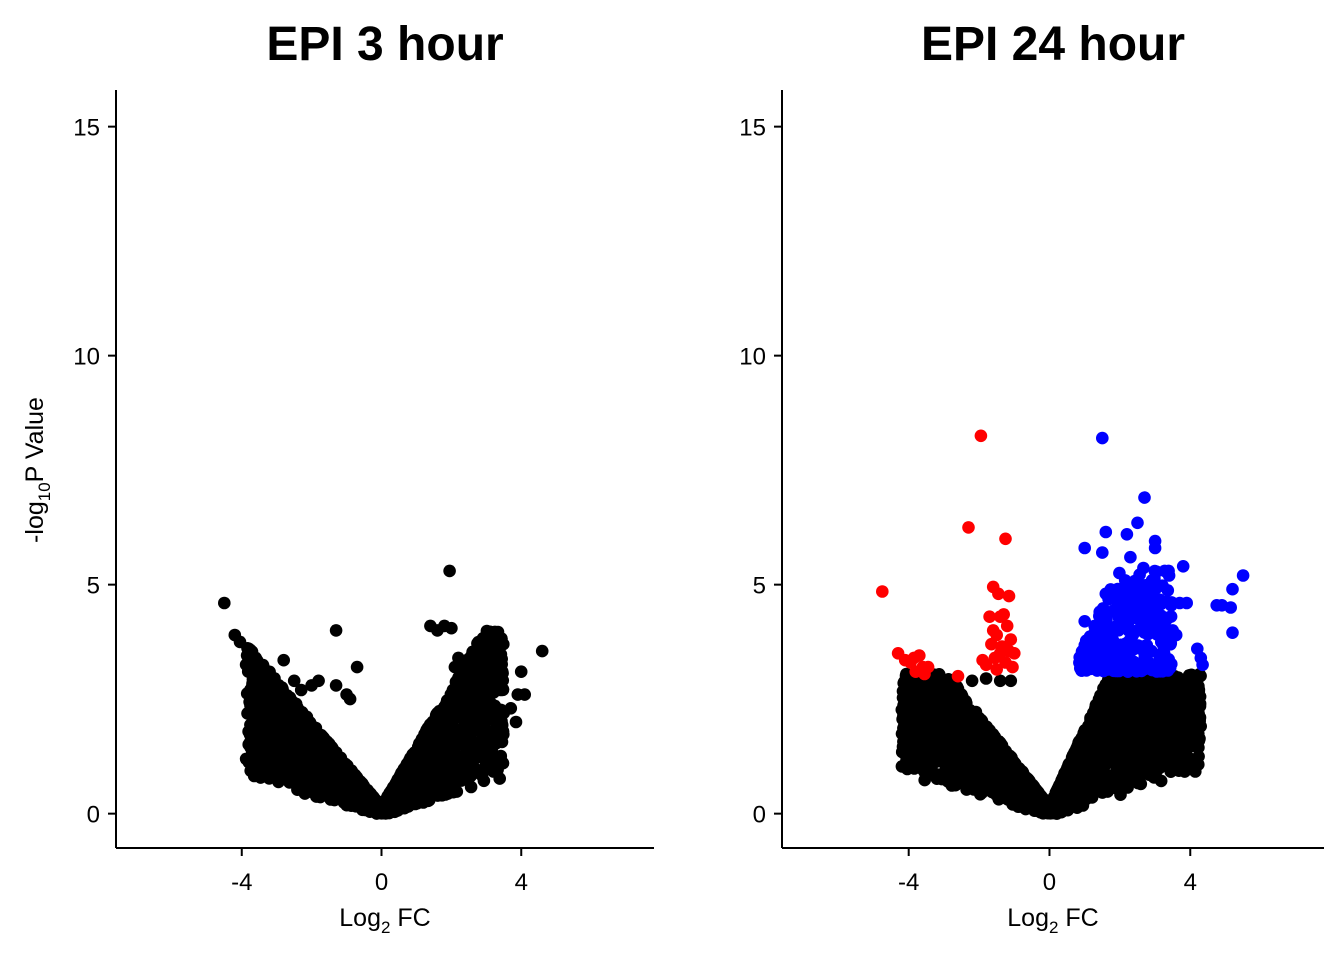 This screenshot has width=1344, height=965. I want to click on panel-title: EPI 3 hour, so click(384, 44).